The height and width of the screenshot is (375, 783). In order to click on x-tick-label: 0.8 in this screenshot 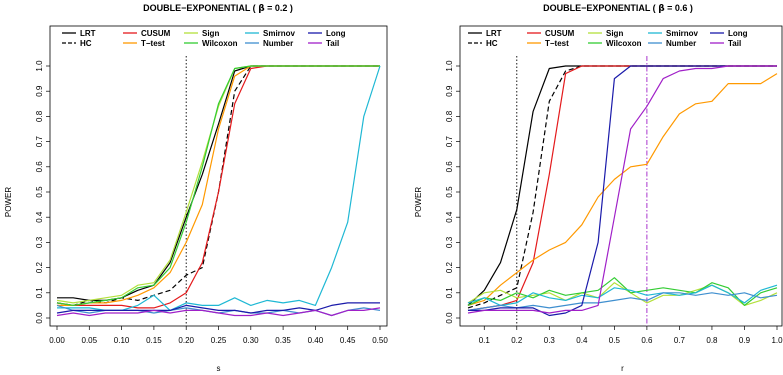, I will do `click(712, 340)`.